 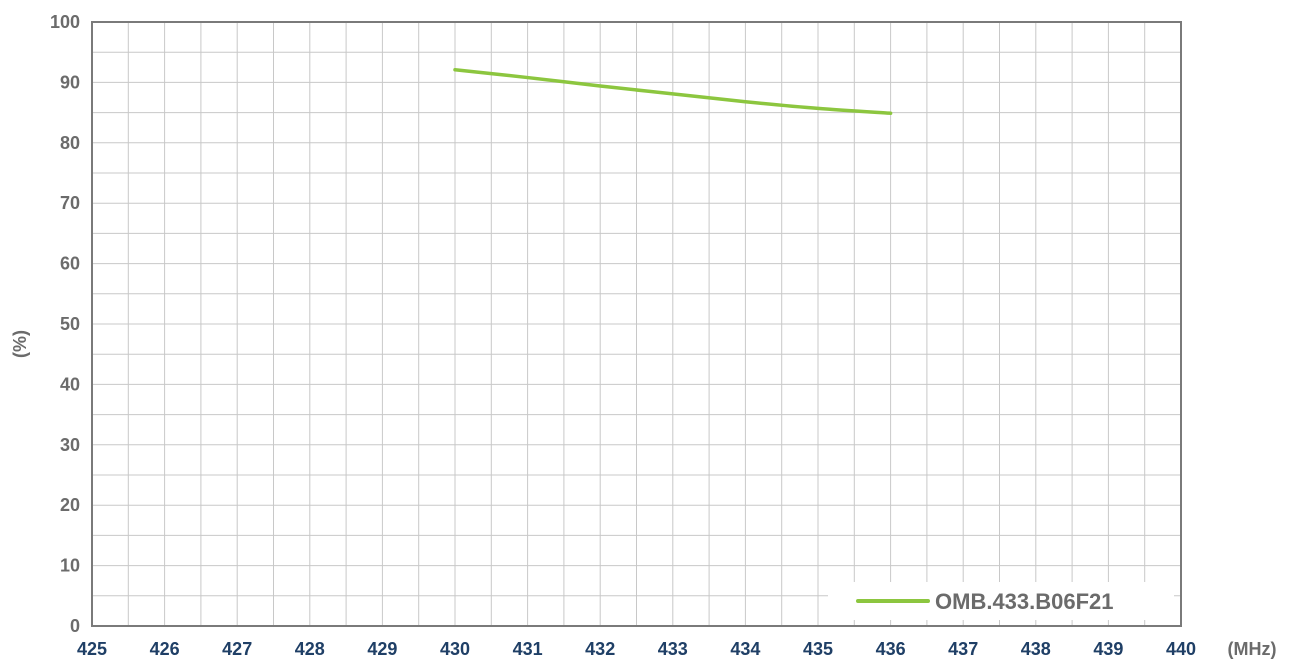 What do you see at coordinates (1181, 649) in the screenshot?
I see `x-tick-label: 440` at bounding box center [1181, 649].